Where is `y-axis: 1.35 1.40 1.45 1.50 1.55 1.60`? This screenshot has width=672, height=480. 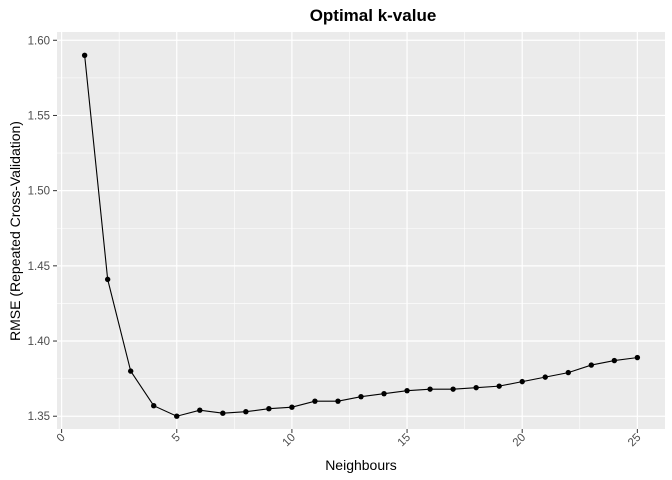
y-axis: 1.35 1.40 1.45 1.50 1.55 1.60 is located at coordinates (42, 229).